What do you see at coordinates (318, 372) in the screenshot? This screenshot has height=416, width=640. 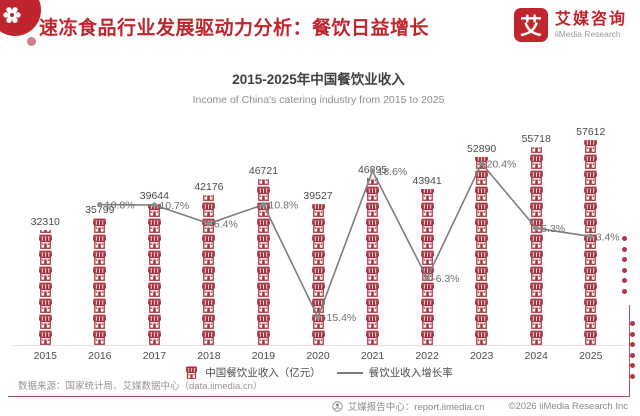 I see `legend: 中国餐饮业收入（亿元） 餐饮业收入增长率` at bounding box center [318, 372].